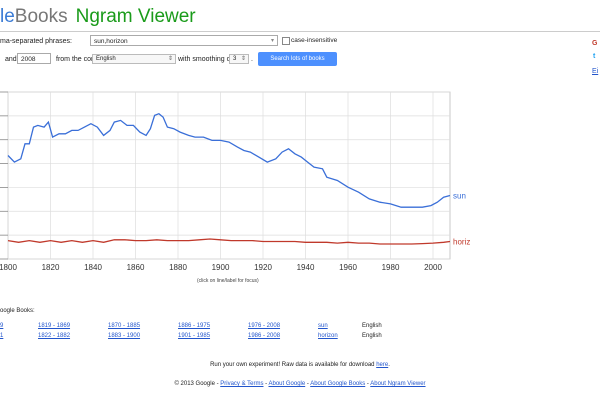 The height and width of the screenshot is (403, 600). What do you see at coordinates (205, 59) in the screenshot?
I see `smoothing-label: with smoothing of` at bounding box center [205, 59].